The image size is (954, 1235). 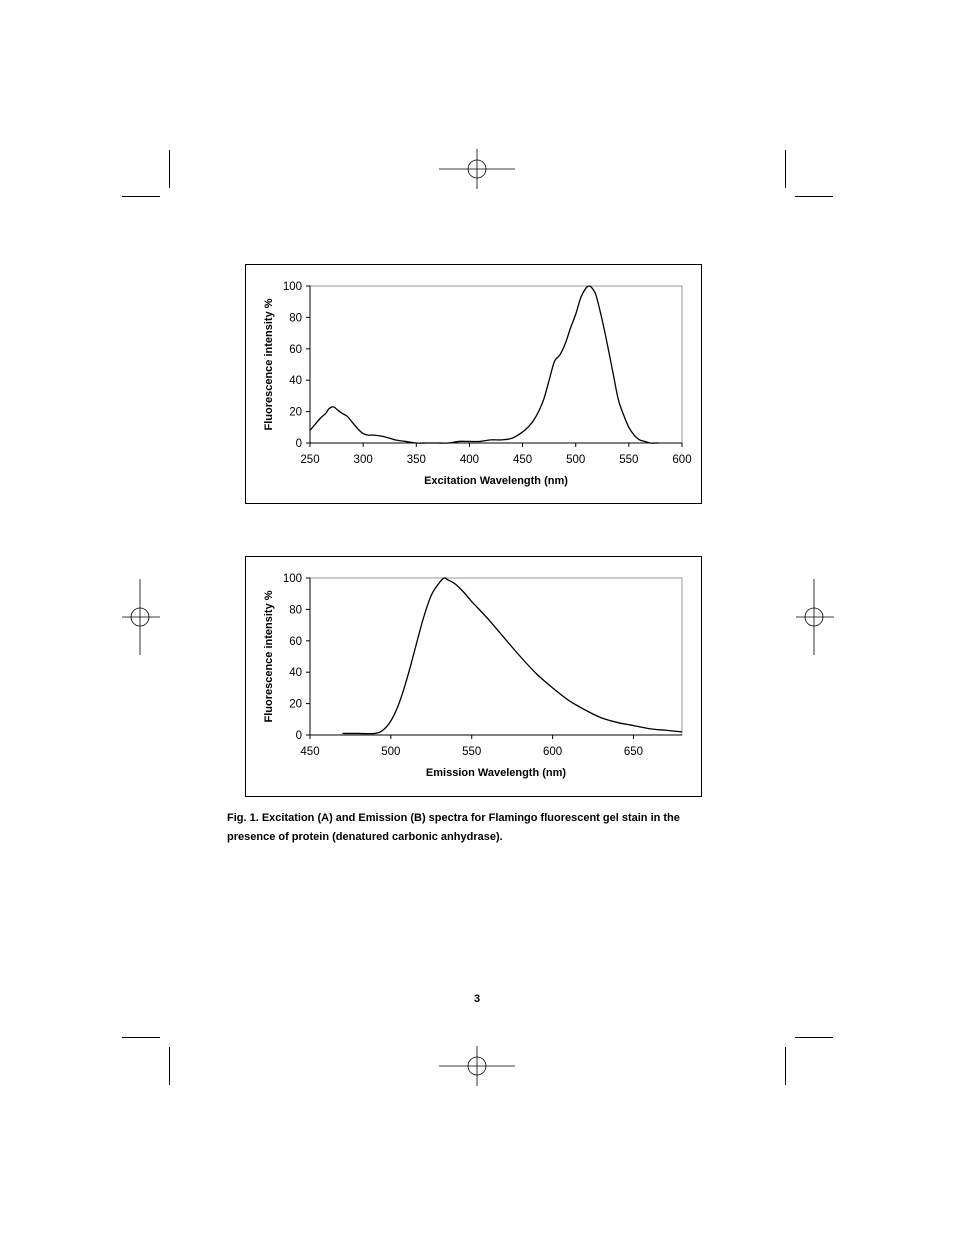 I want to click on x-tick-label: 300, so click(x=363, y=460).